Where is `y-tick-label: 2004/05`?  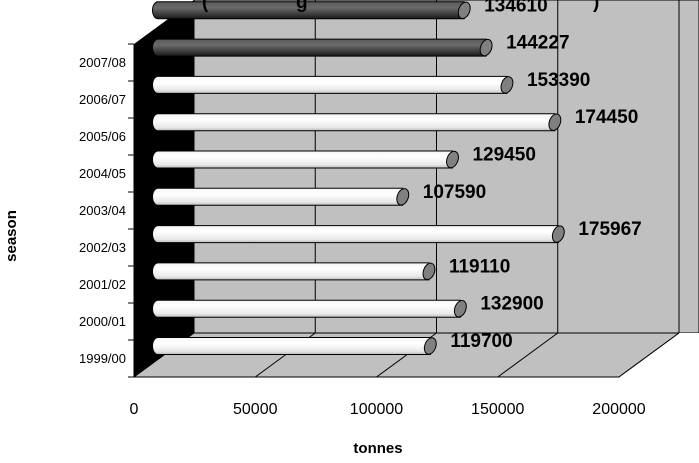
y-tick-label: 2004/05 is located at coordinates (102, 173).